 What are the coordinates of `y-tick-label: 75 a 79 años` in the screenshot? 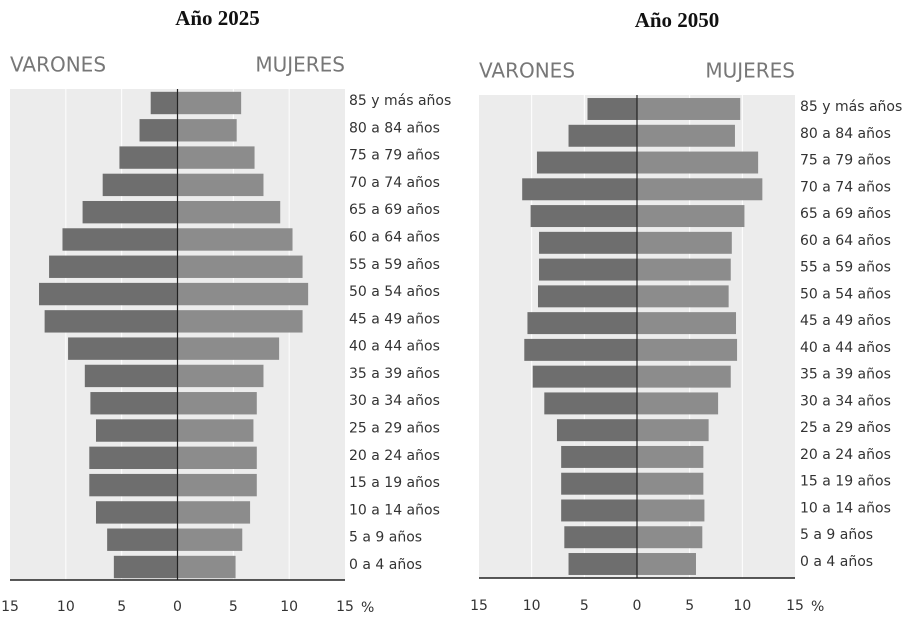 It's located at (394, 156).